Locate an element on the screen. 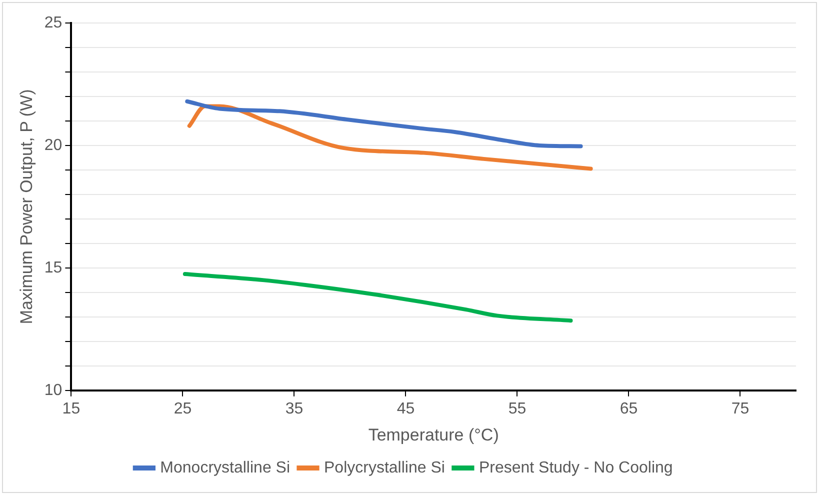 The width and height of the screenshot is (819, 495). x-tick-label: 25 is located at coordinates (183, 409).